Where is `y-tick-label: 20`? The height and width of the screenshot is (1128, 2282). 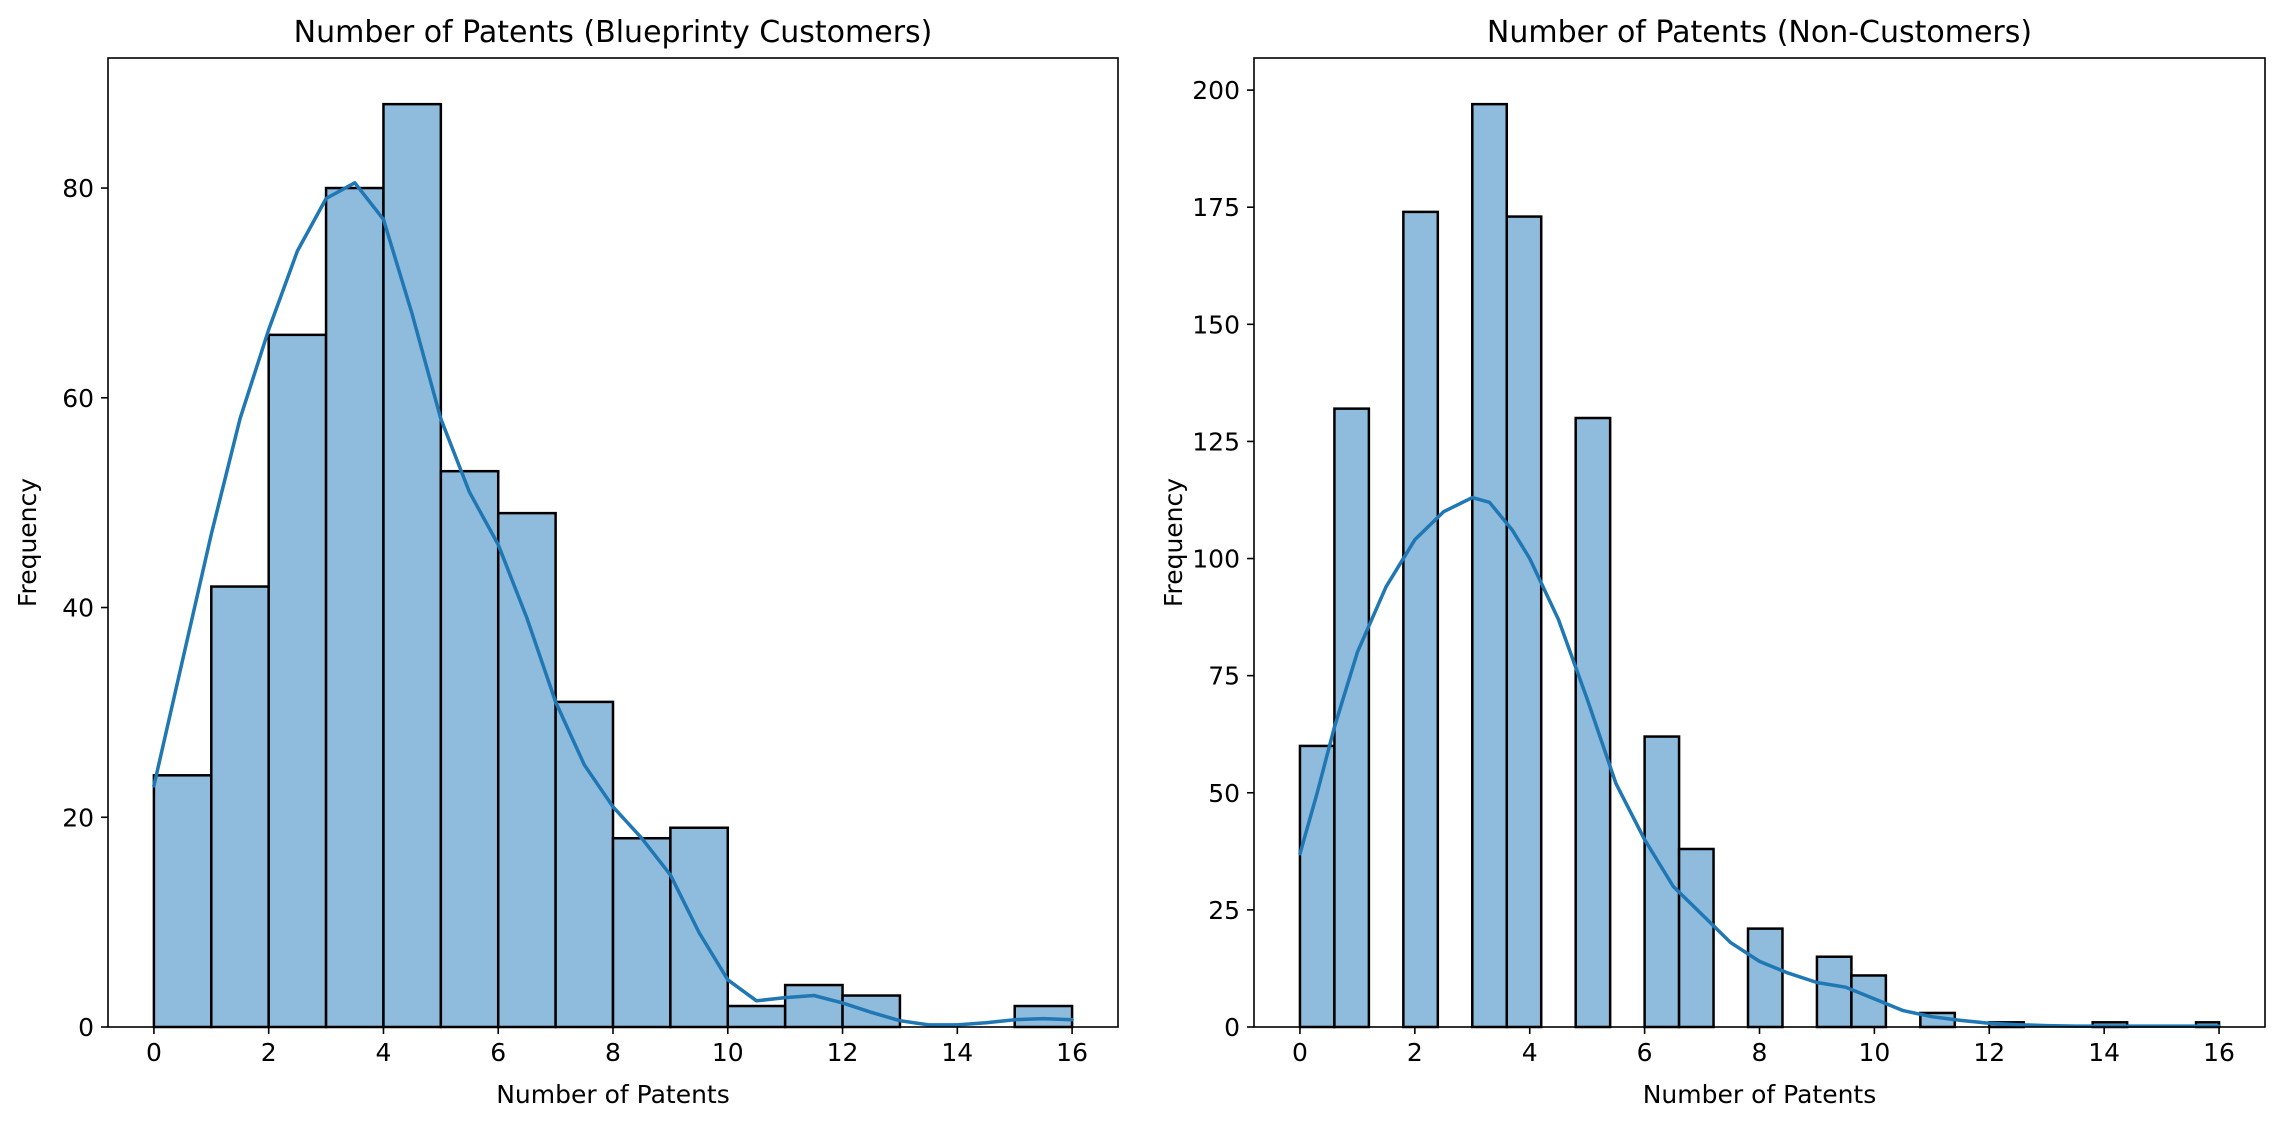 y-tick-label: 20 is located at coordinates (78, 817).